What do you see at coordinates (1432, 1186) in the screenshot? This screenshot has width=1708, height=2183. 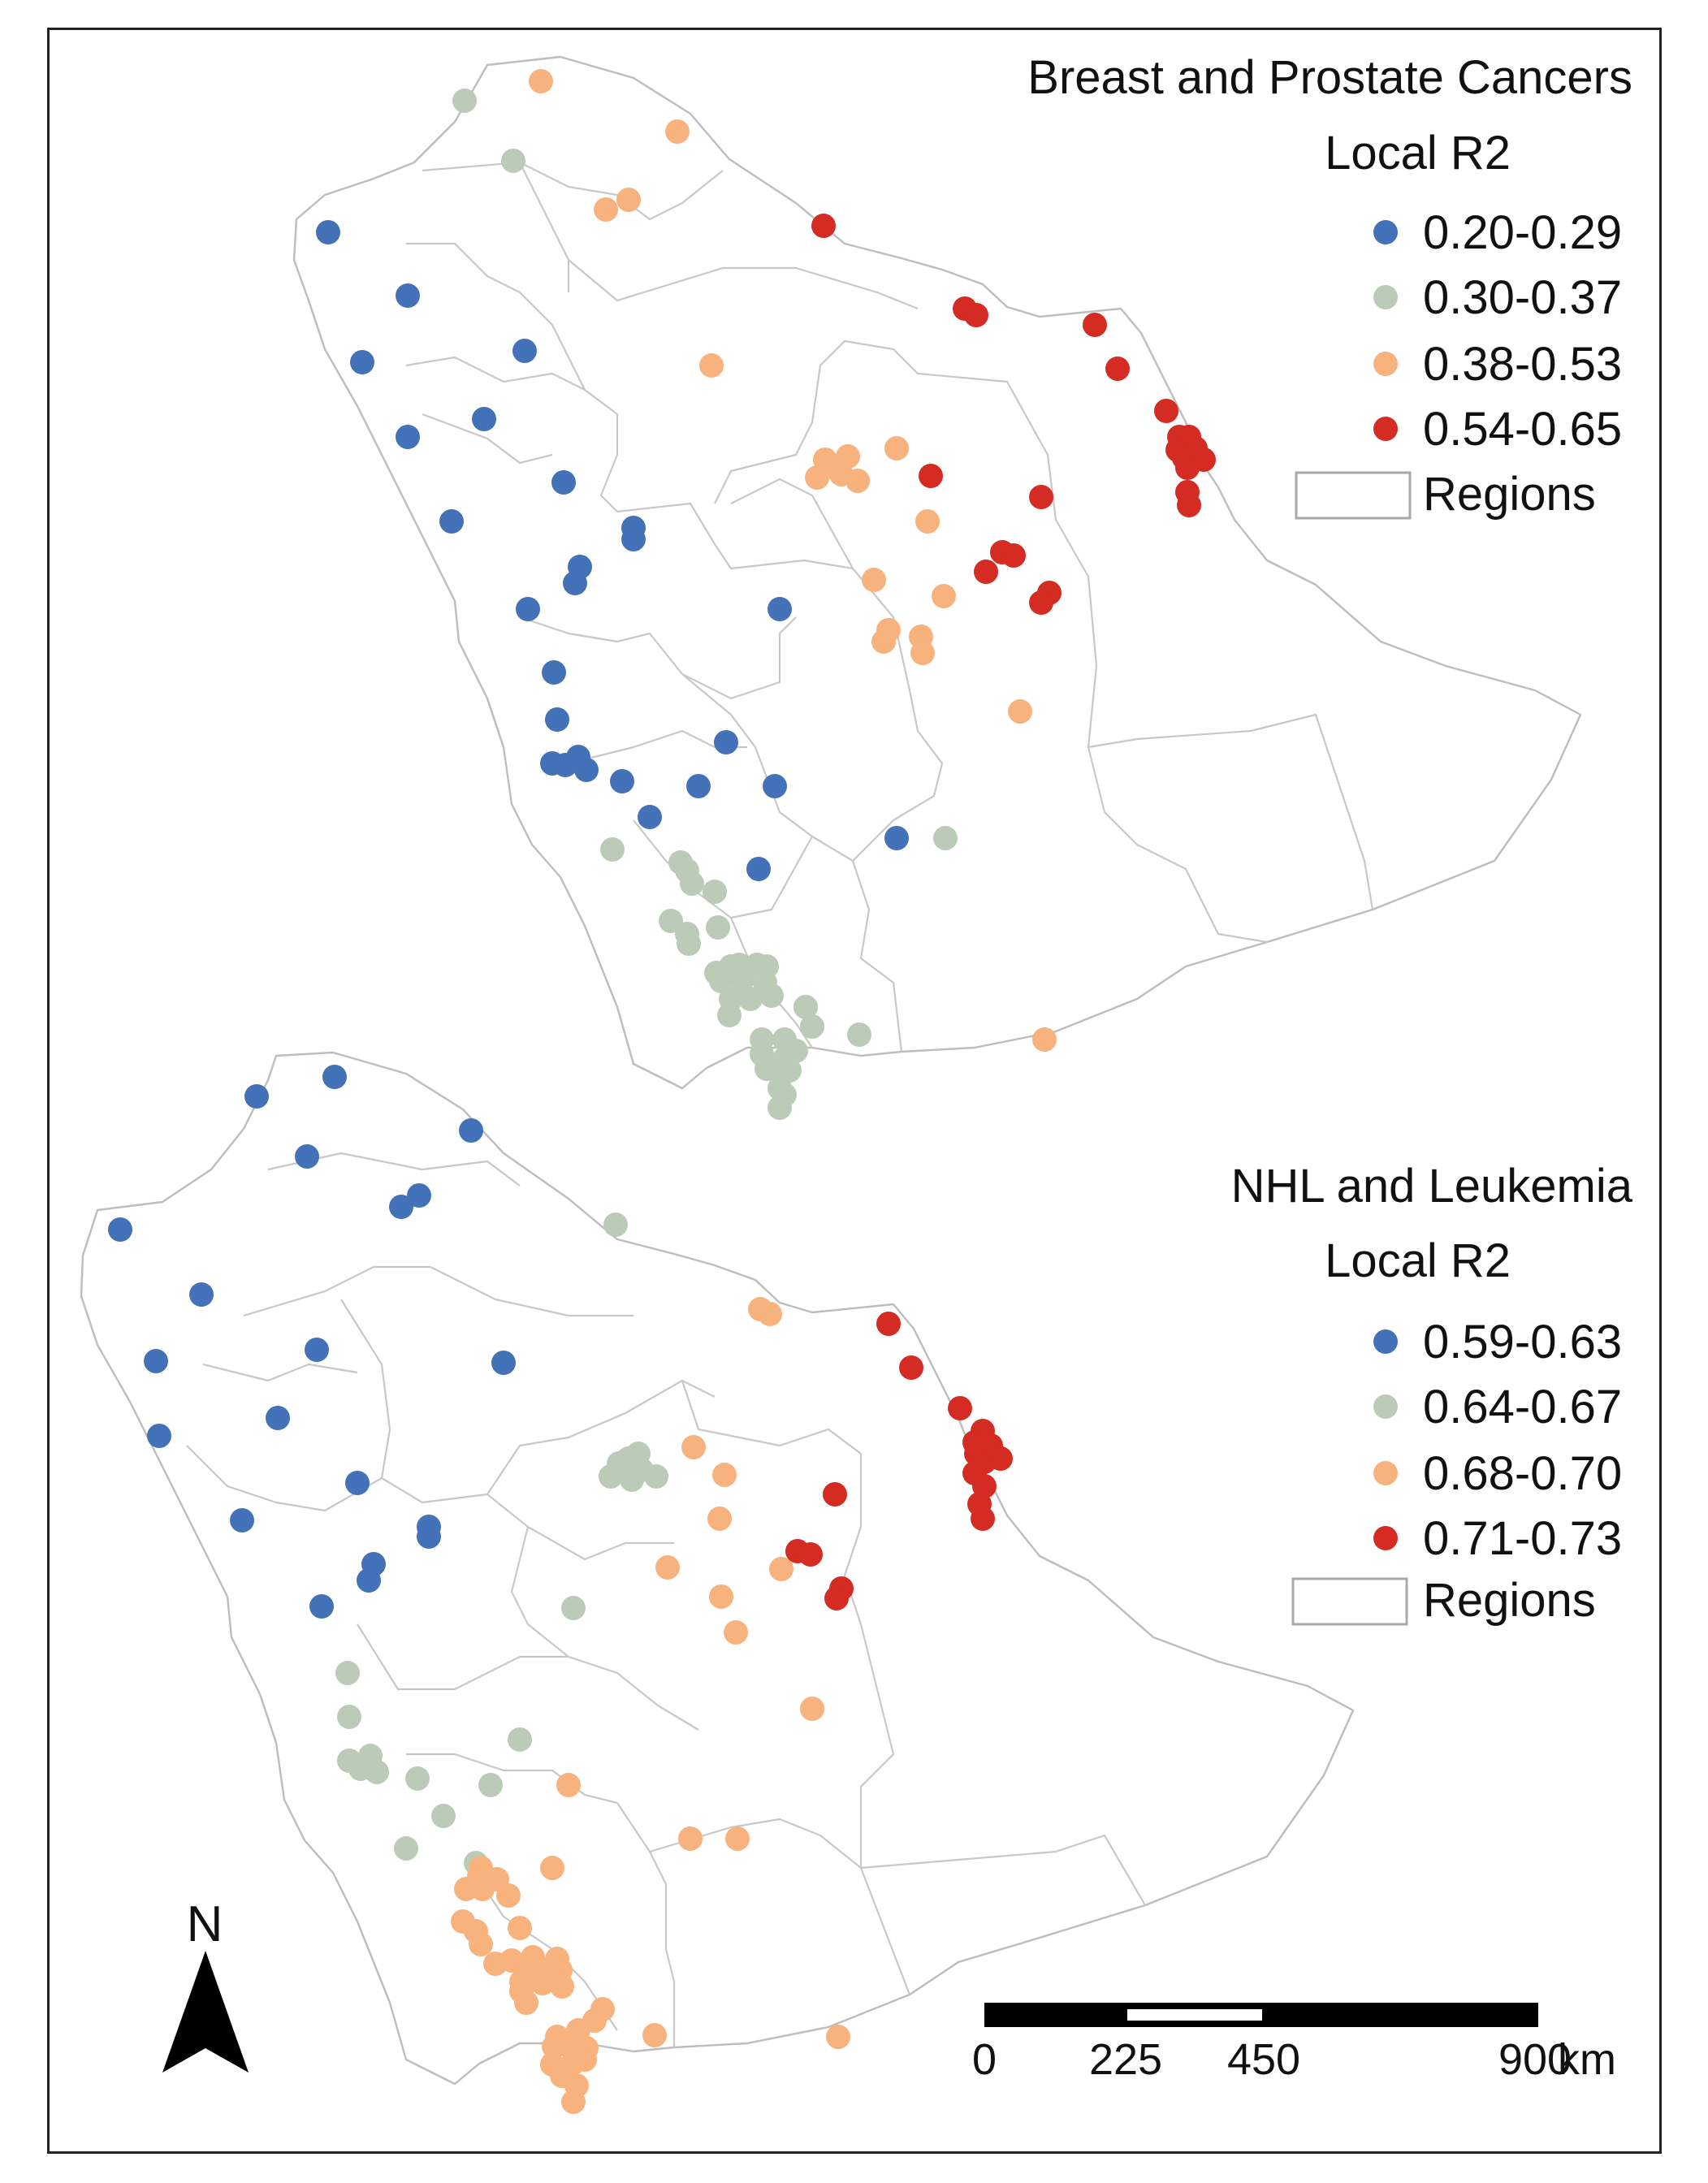 I see `bottom-map-title: NHL and Leukemia` at bounding box center [1432, 1186].